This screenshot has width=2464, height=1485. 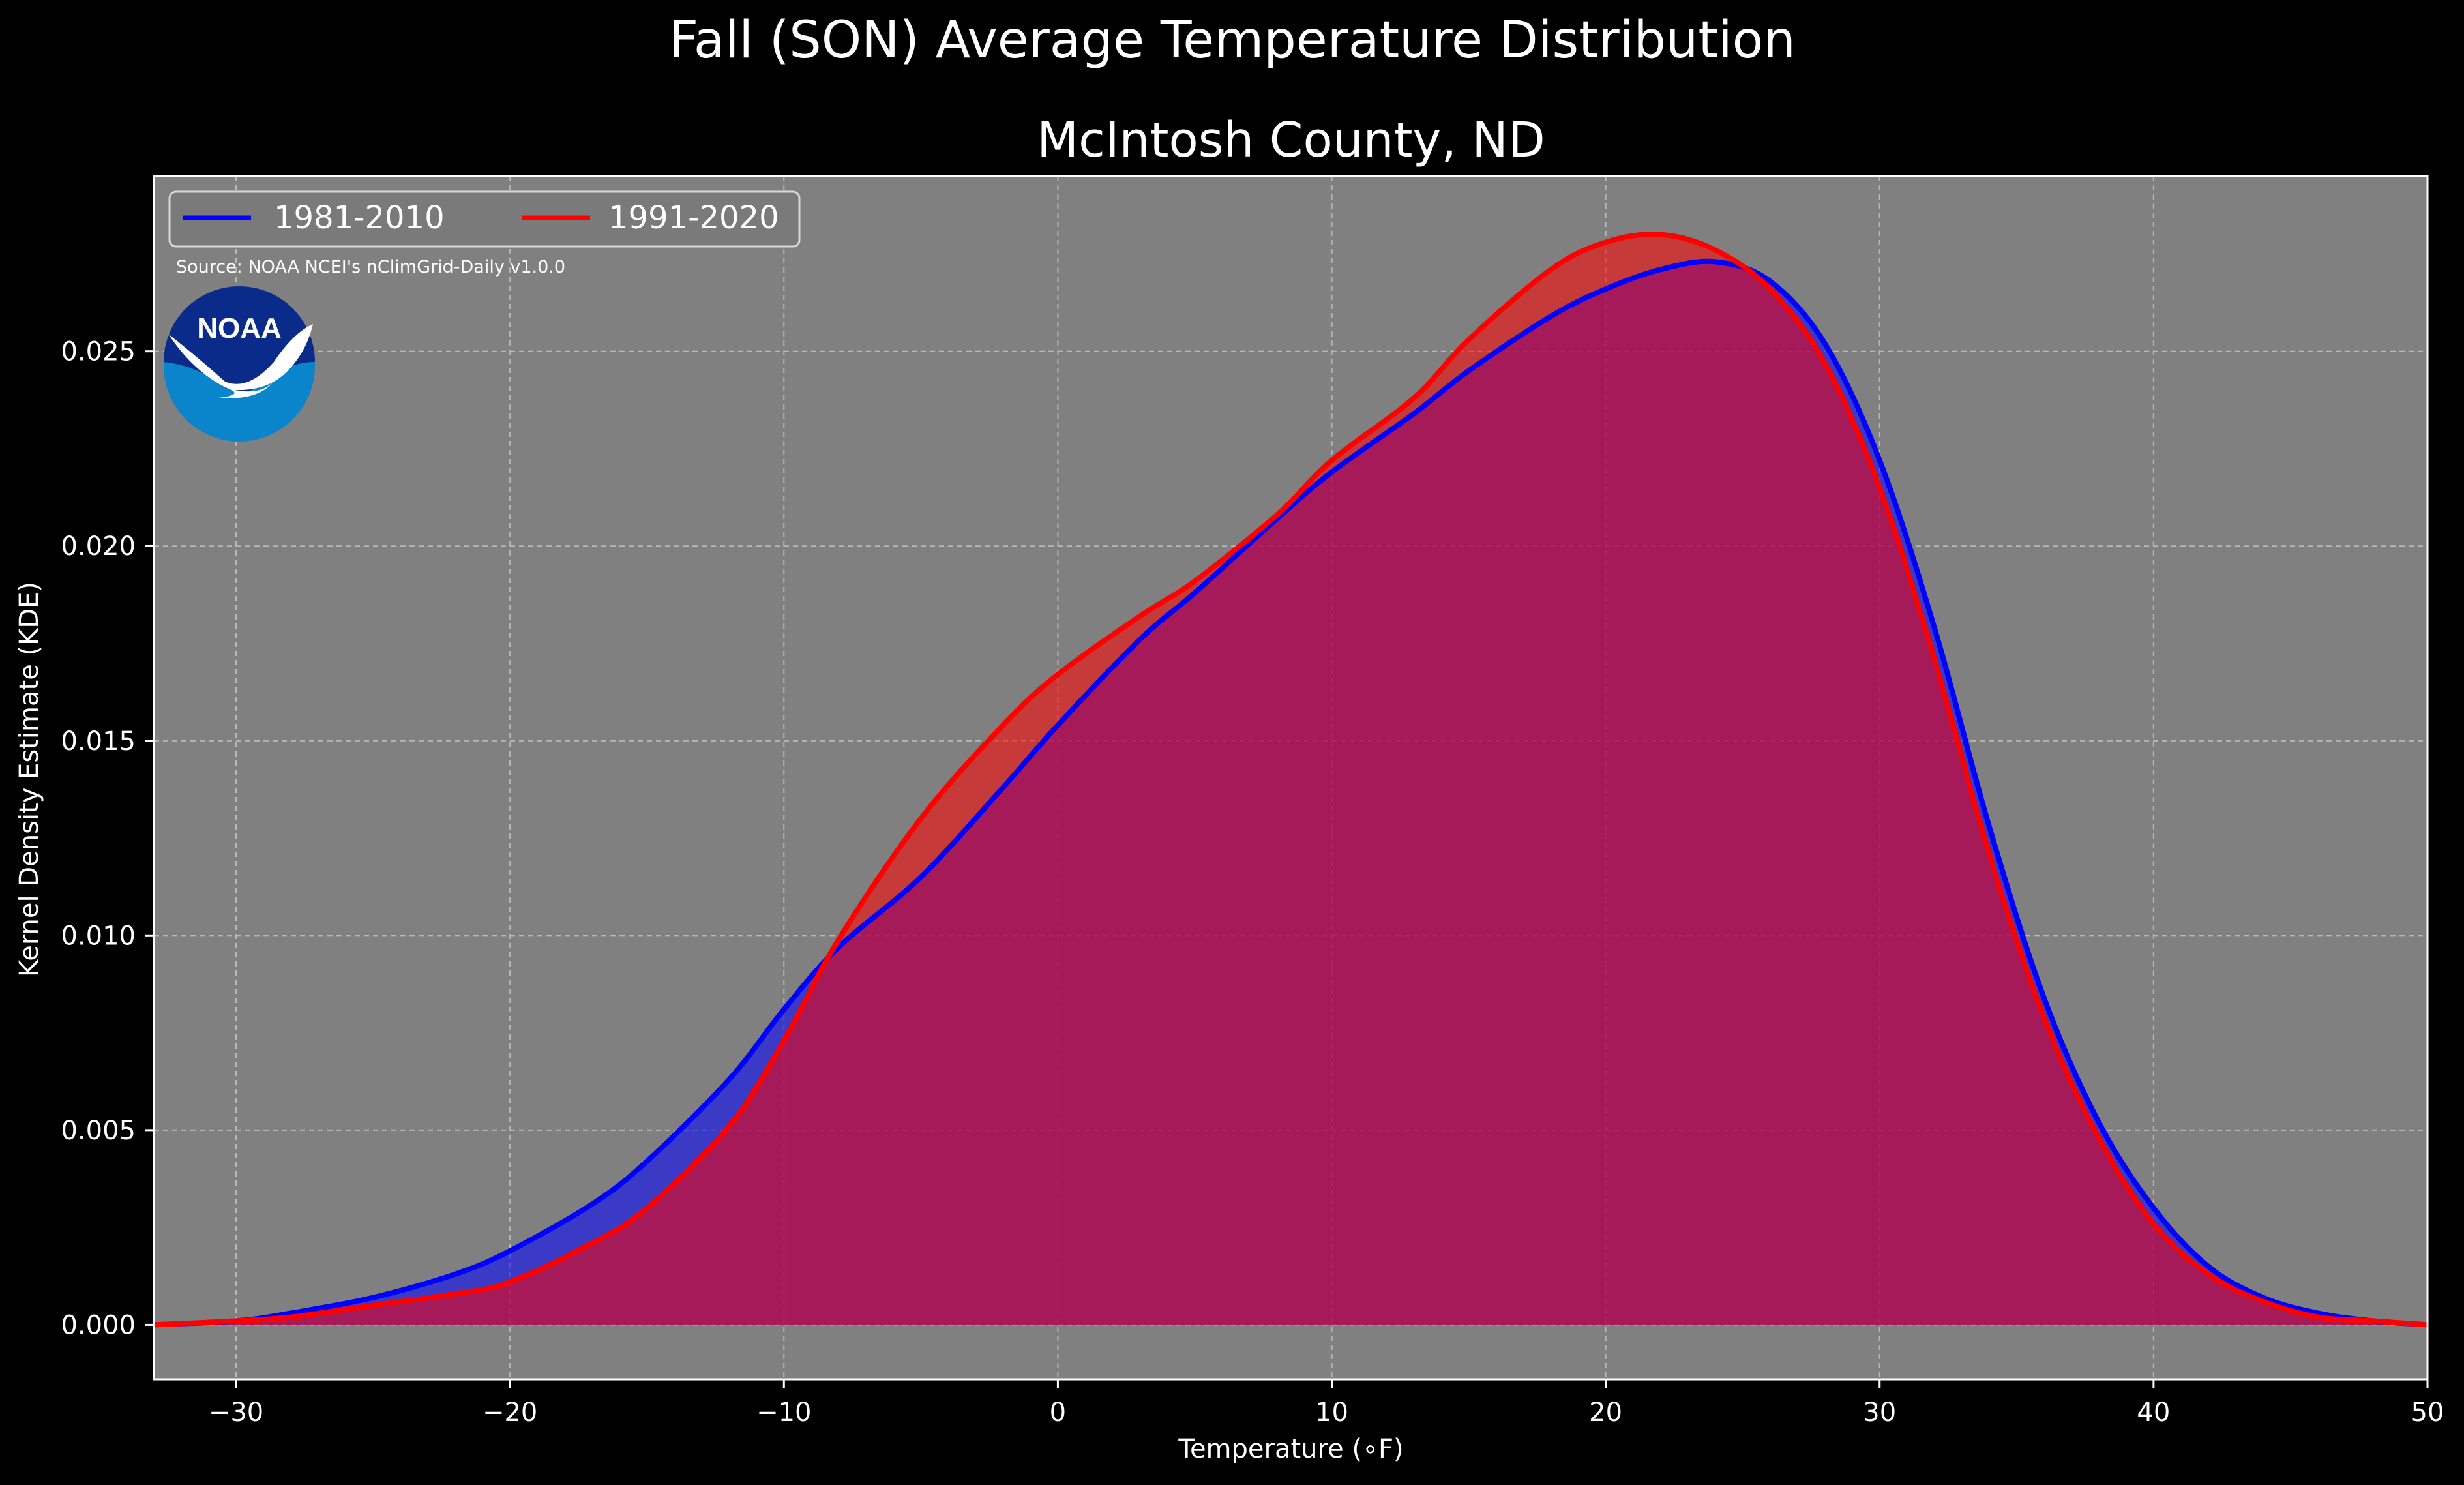 What do you see at coordinates (359, 218) in the screenshot?
I see `legend-label-1981-2010: 1981-2010` at bounding box center [359, 218].